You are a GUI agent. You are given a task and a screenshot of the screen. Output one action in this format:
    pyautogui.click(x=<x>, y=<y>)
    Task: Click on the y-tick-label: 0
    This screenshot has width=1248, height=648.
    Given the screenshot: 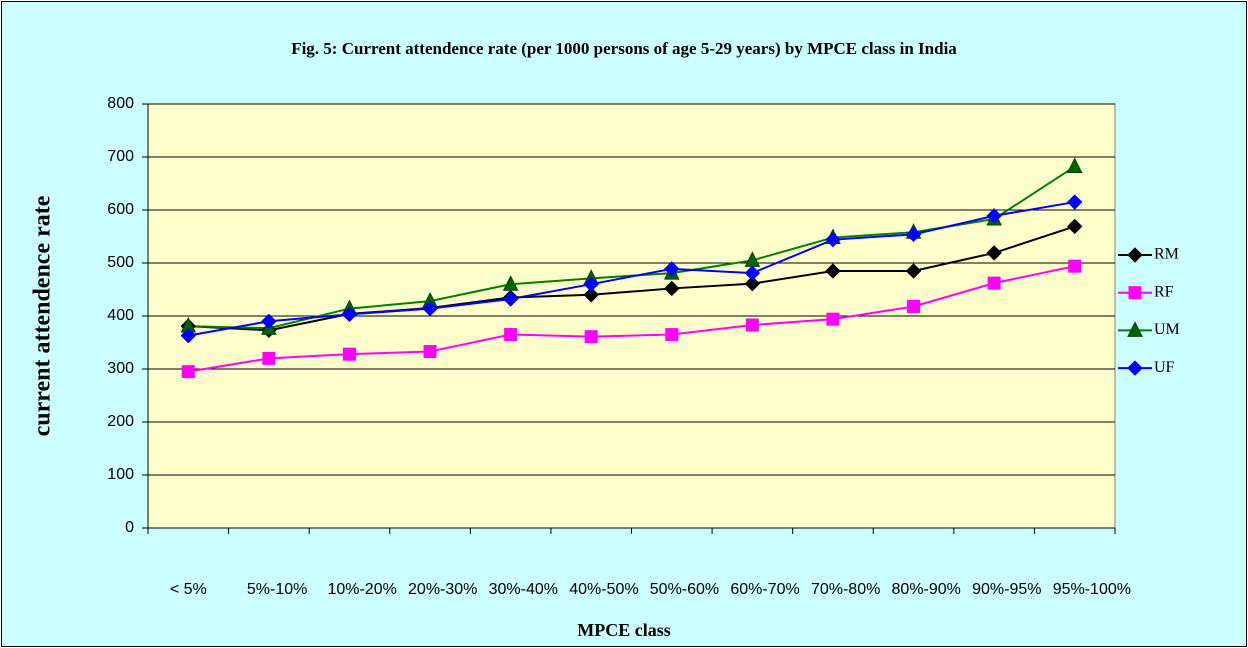 What is the action you would take?
    pyautogui.click(x=129, y=527)
    